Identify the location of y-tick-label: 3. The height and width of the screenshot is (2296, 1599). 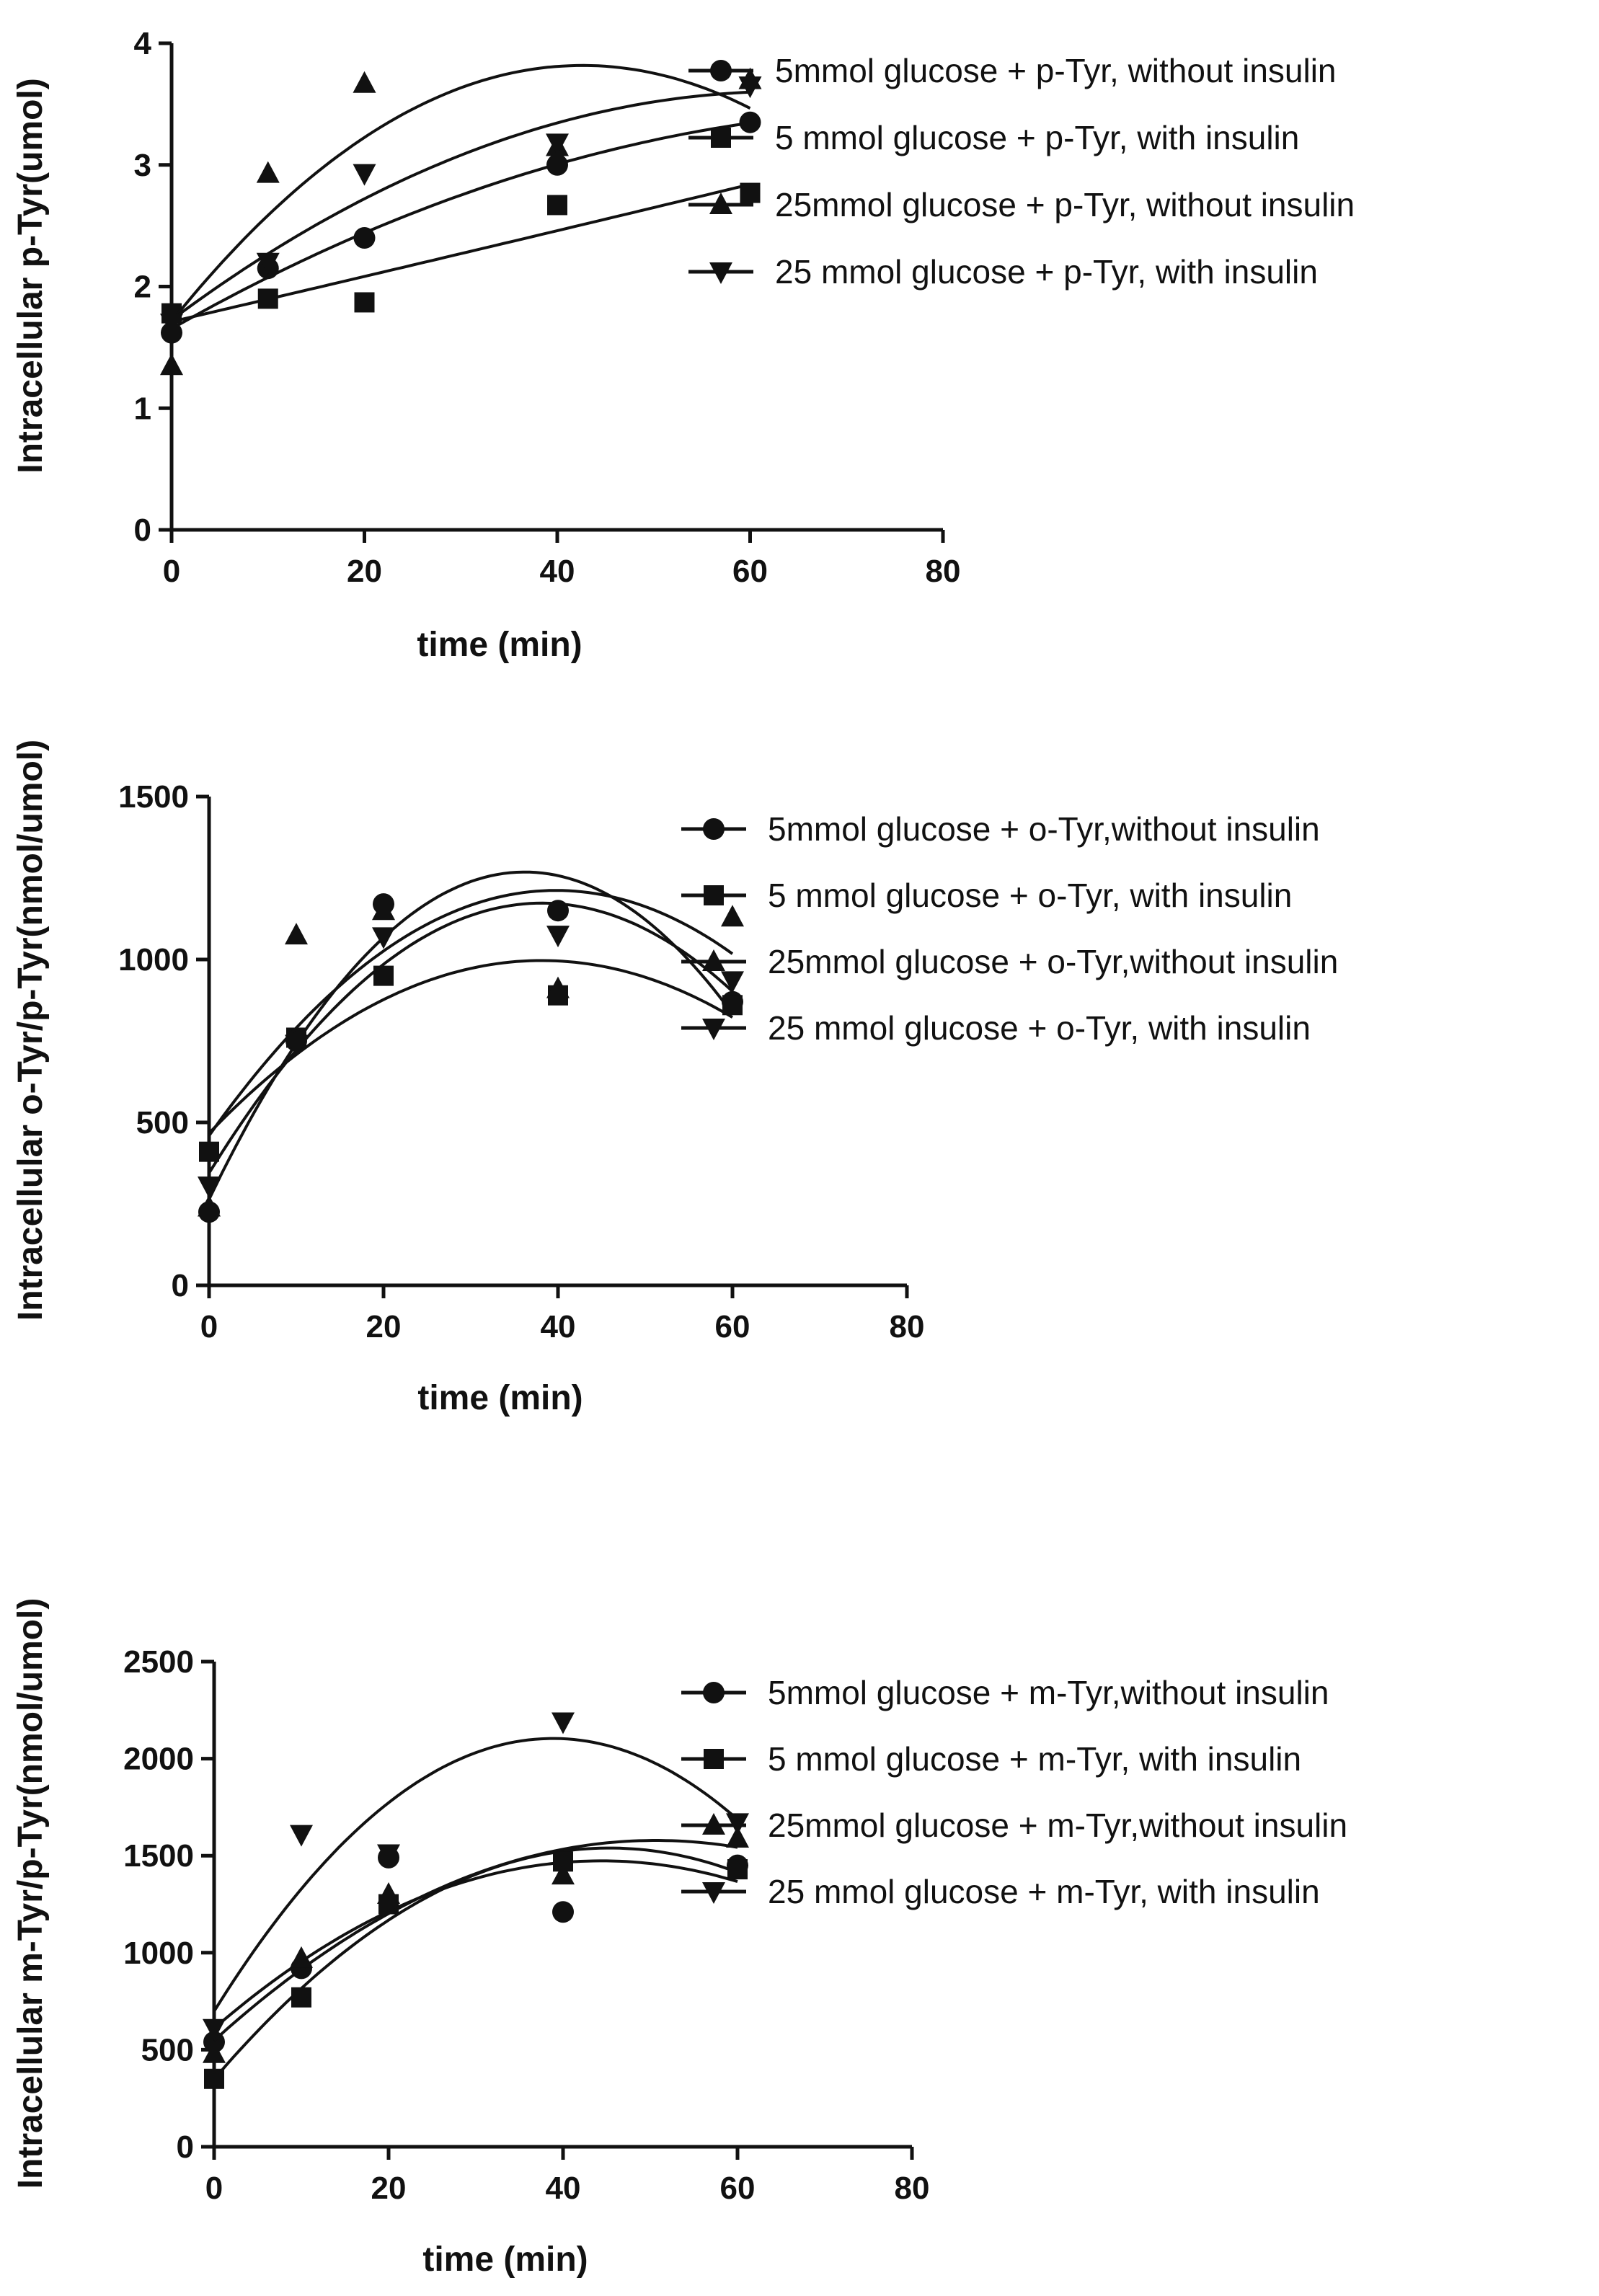
(142, 165).